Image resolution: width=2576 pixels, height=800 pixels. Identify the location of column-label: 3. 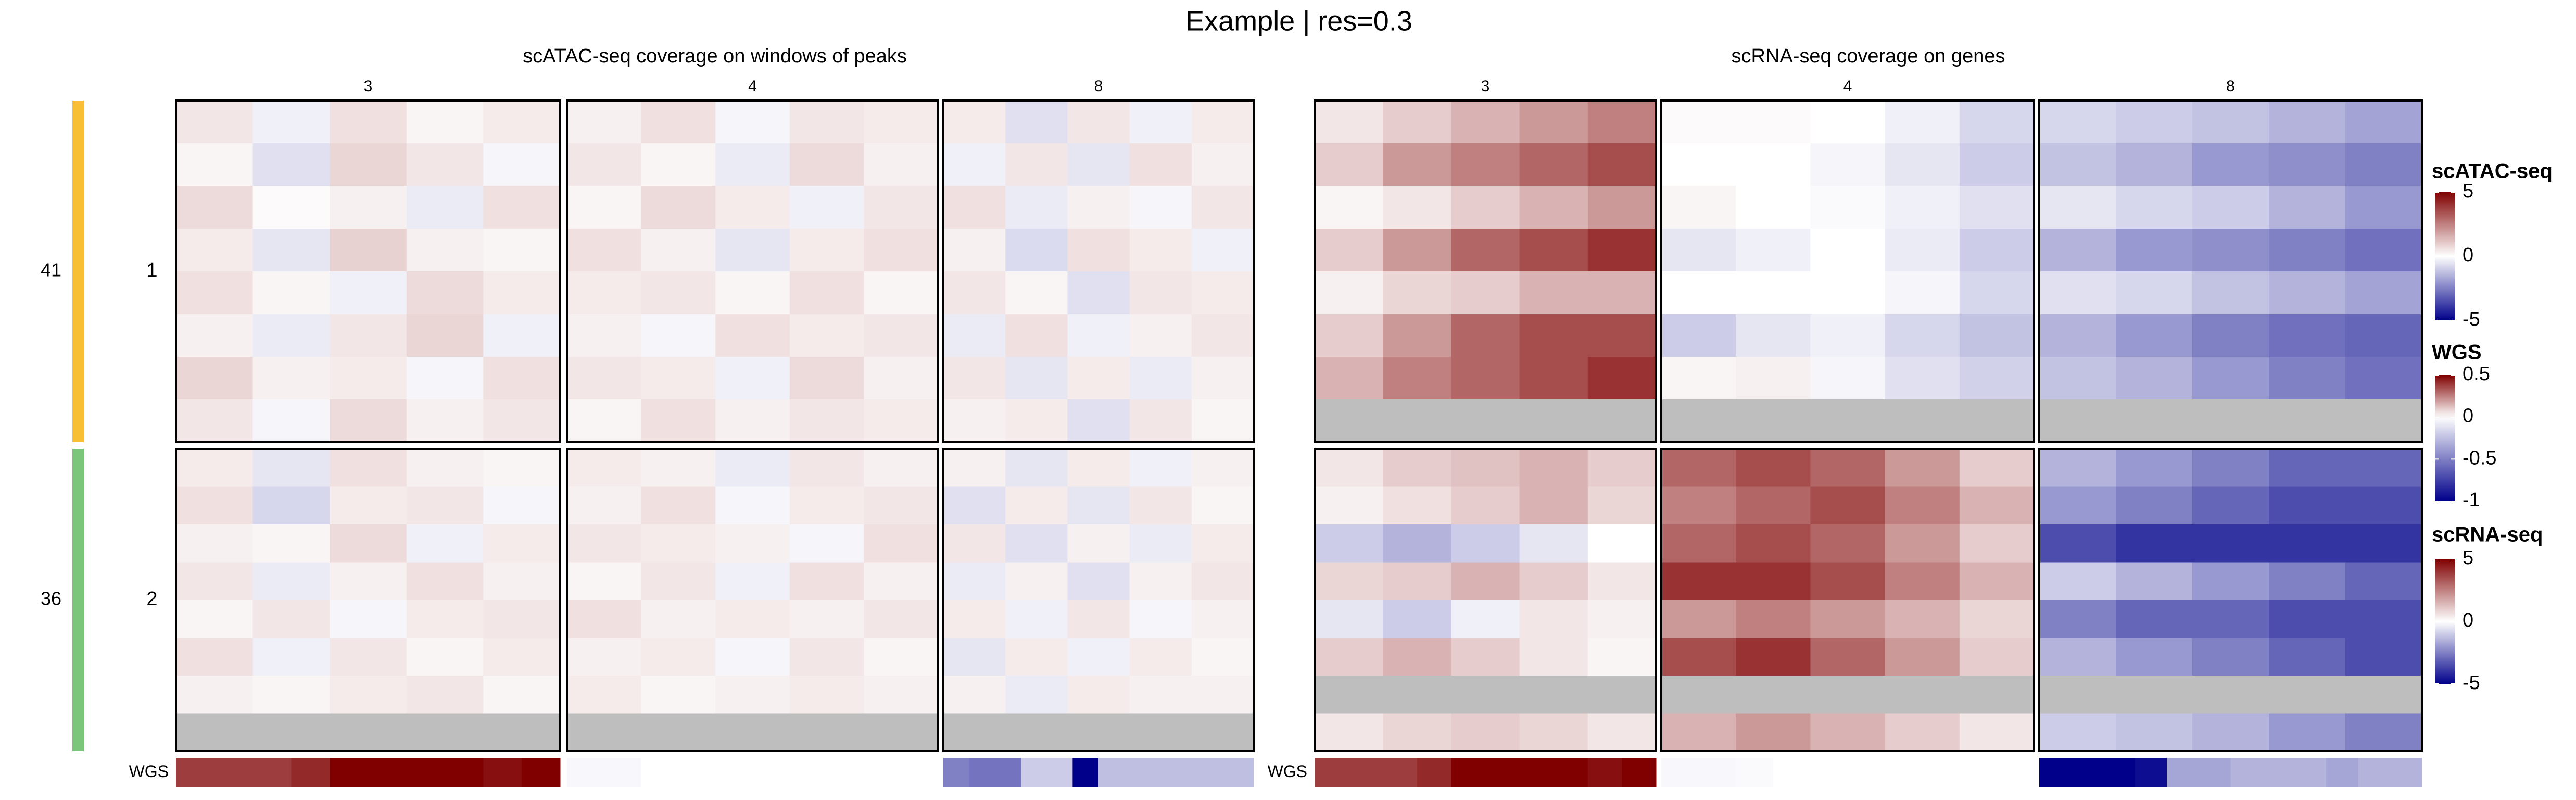
(1485, 86).